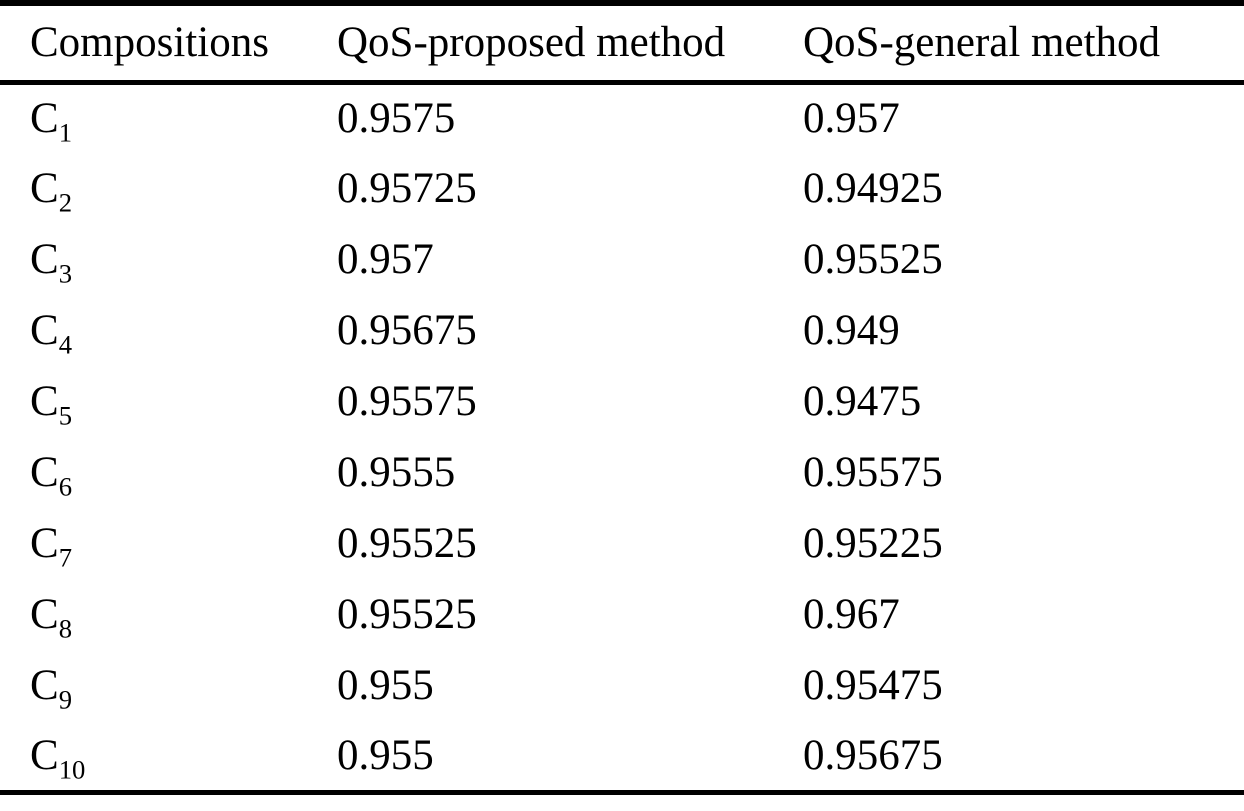 Image resolution: width=1244 pixels, height=811 pixels. What do you see at coordinates (65, 344) in the screenshot?
I see `composition-subscript: 4` at bounding box center [65, 344].